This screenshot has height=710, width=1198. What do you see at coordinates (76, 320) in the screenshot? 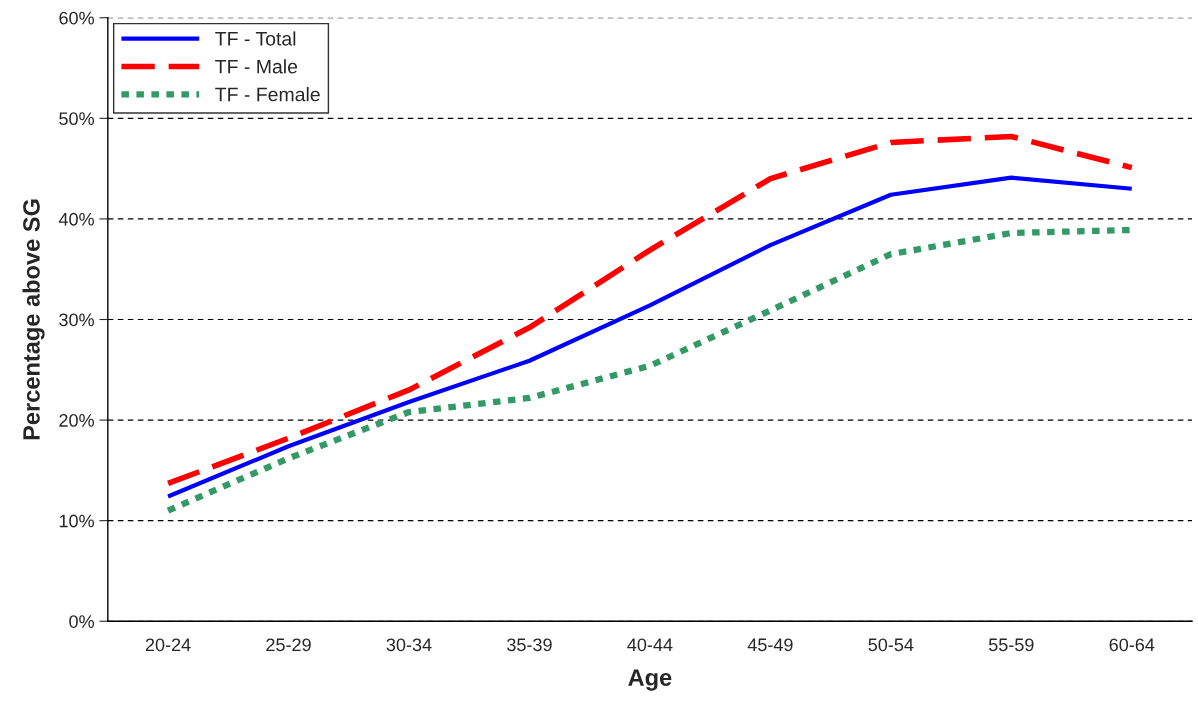
I see `y-tick-label: 30%` at bounding box center [76, 320].